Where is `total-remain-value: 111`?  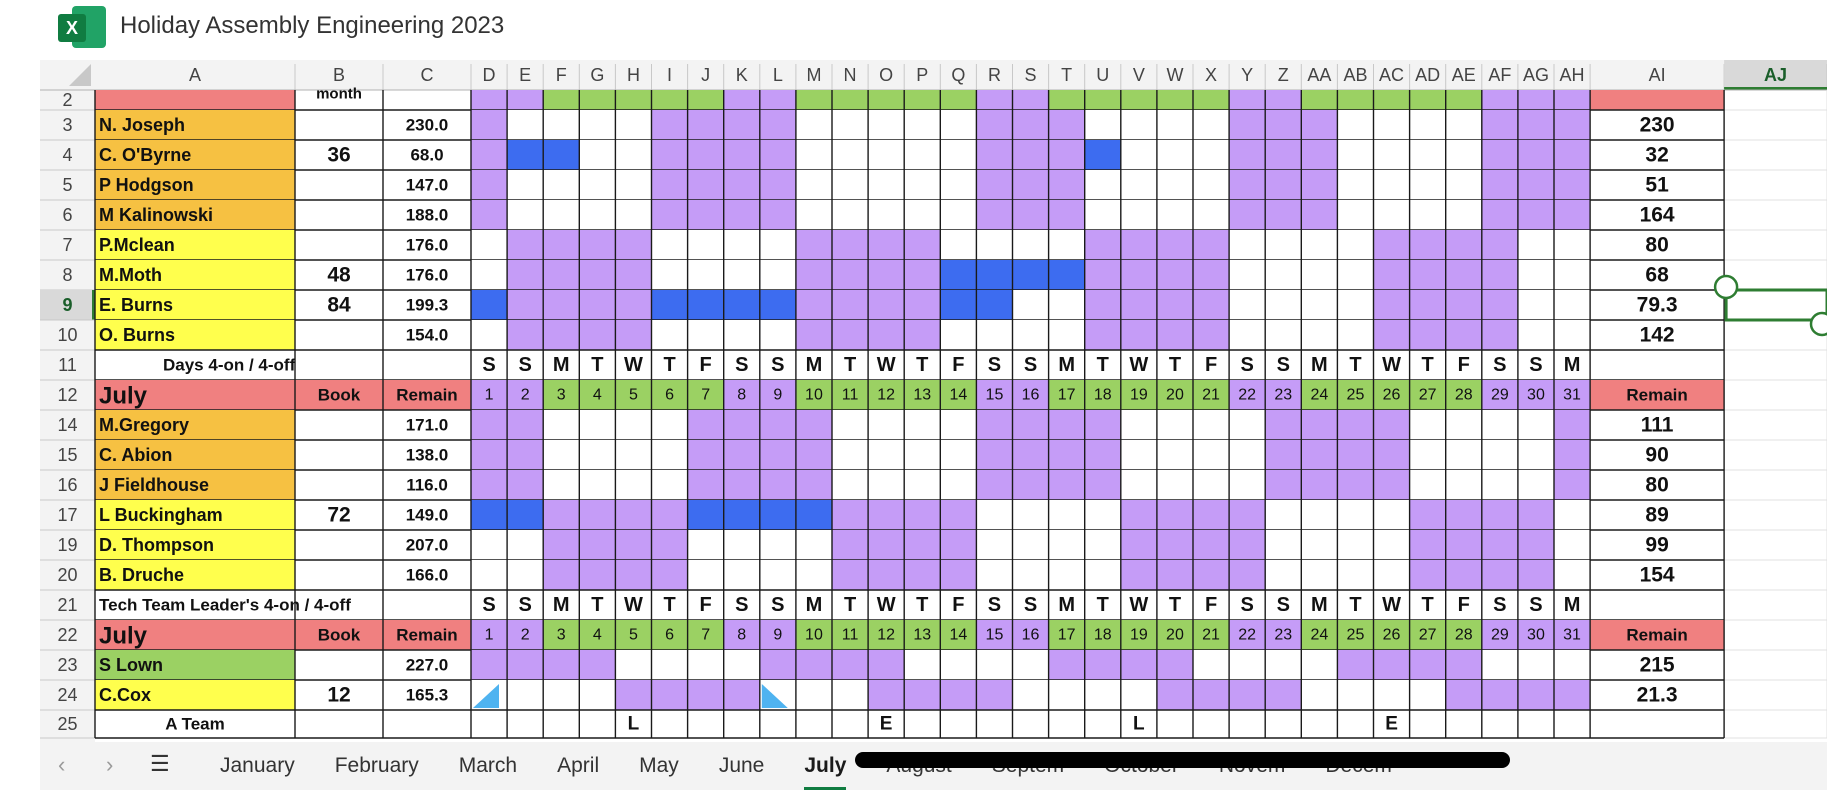 total-remain-value: 111 is located at coordinates (1657, 425).